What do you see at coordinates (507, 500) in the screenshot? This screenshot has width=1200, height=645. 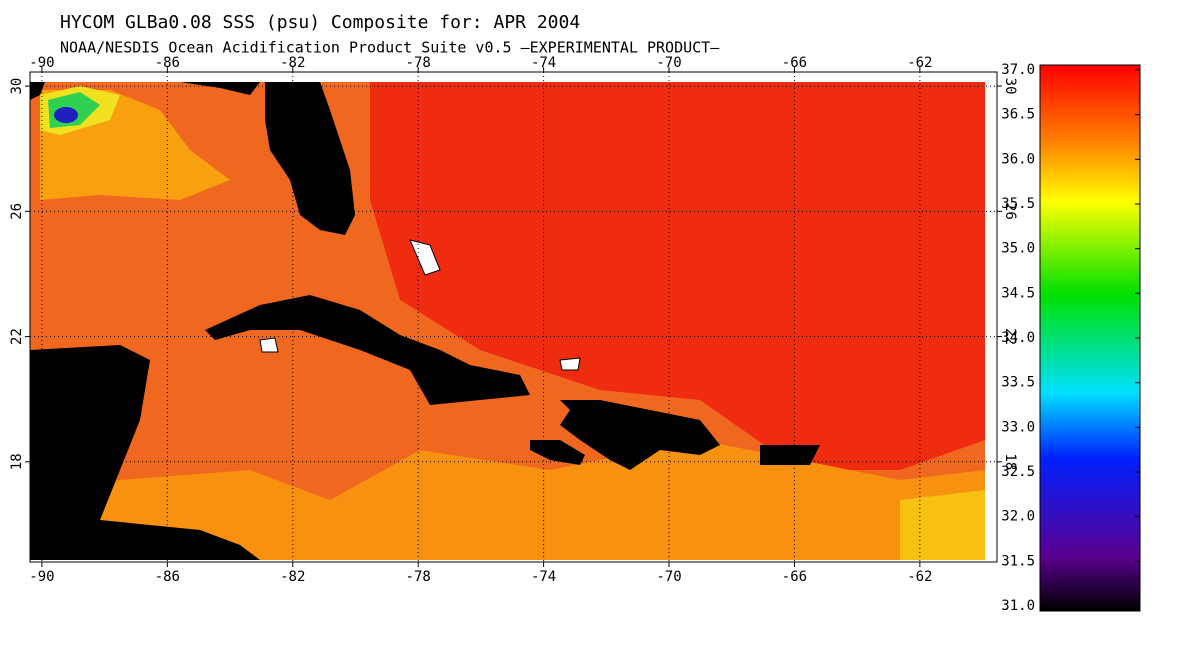 I see `caribbean-south` at bounding box center [507, 500].